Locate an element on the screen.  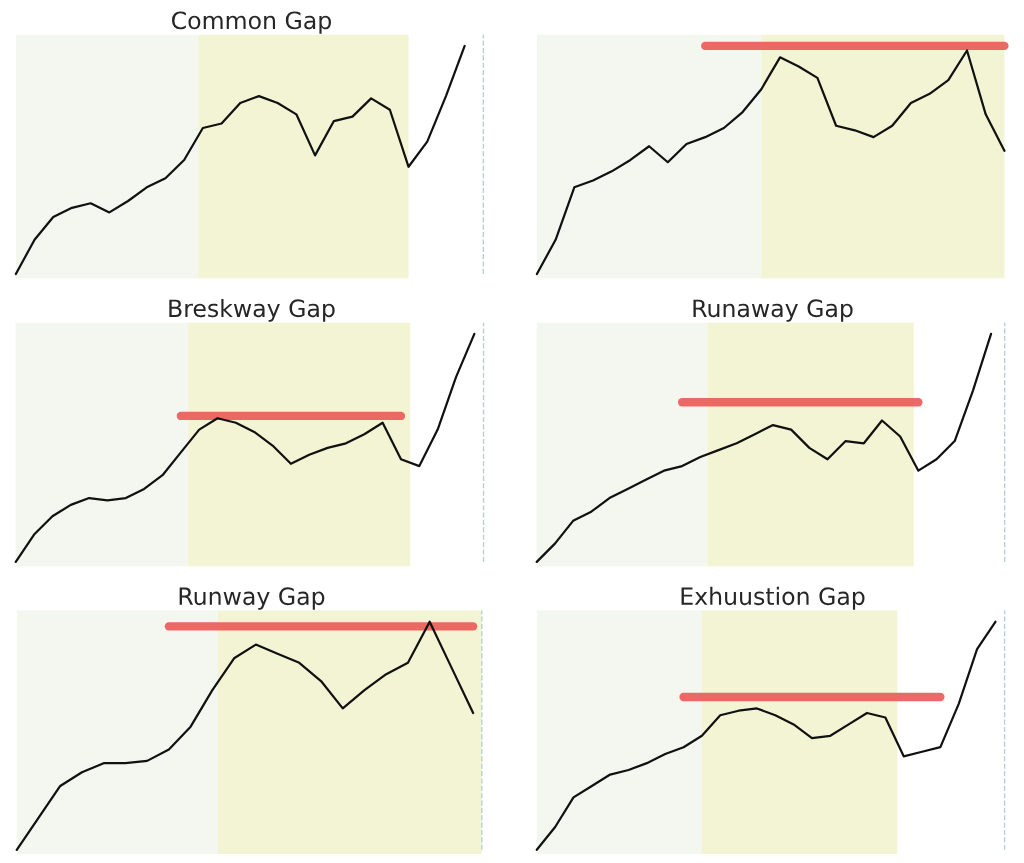
chart-title: Common Gap is located at coordinates (251, 22).